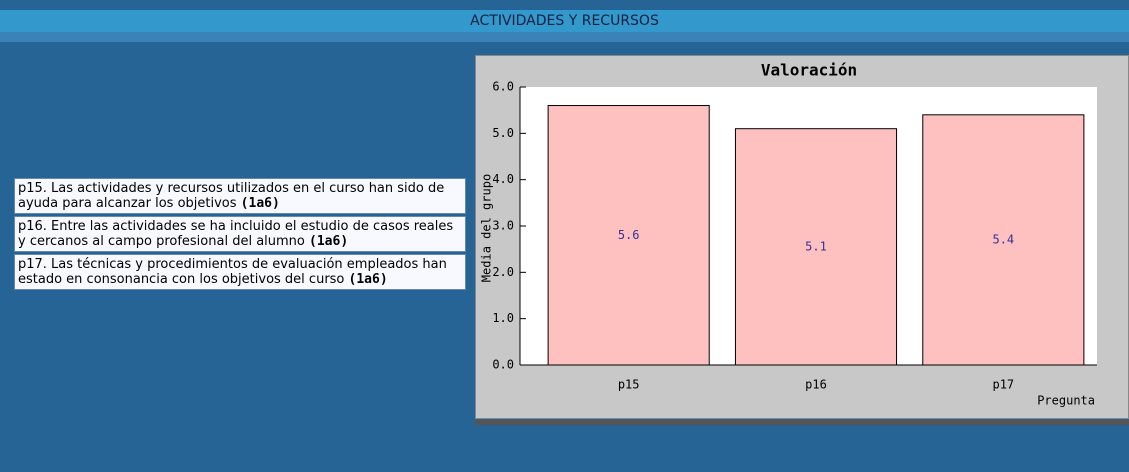 The height and width of the screenshot is (472, 1129). I want to click on y-tick-label: 3.0, so click(503, 226).